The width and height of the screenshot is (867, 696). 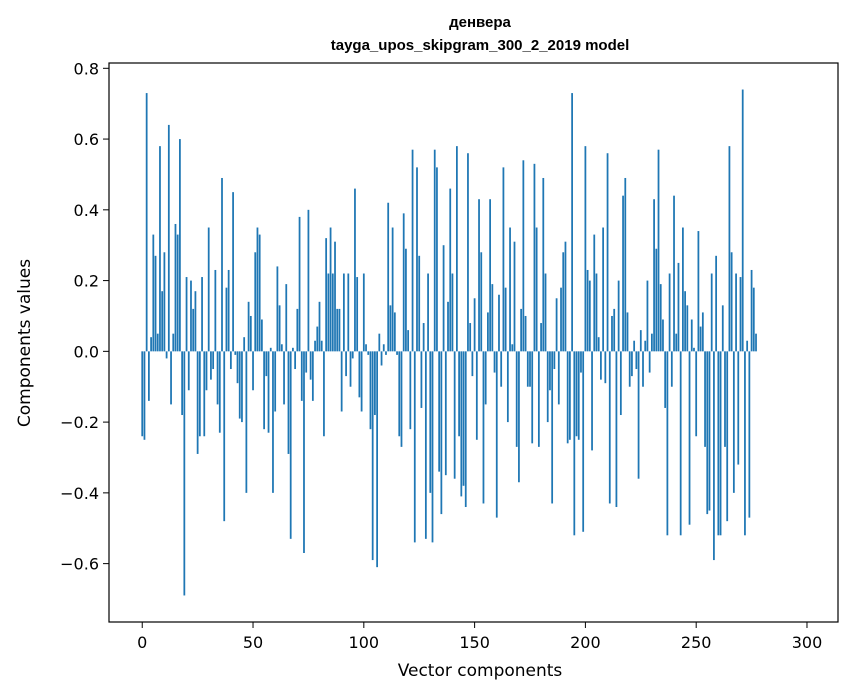 I want to click on y-tick-label: 0.2, so click(x=86, y=281).